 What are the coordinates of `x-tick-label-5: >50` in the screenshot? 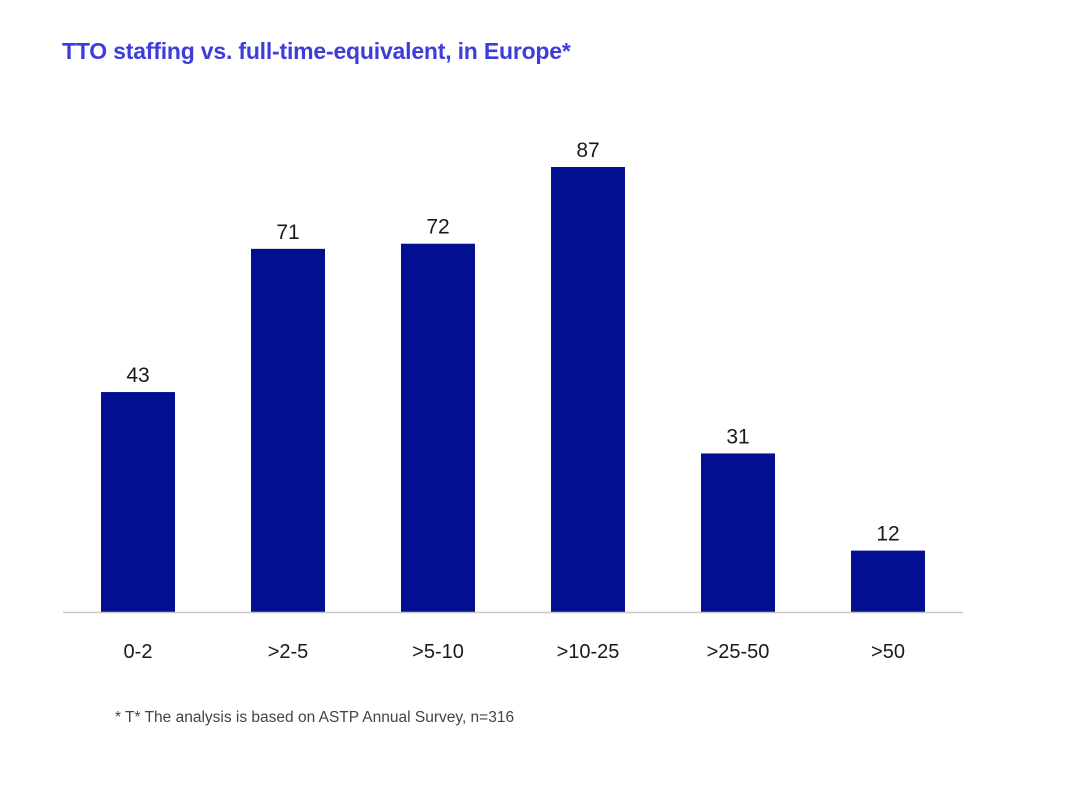 It's located at (888, 652).